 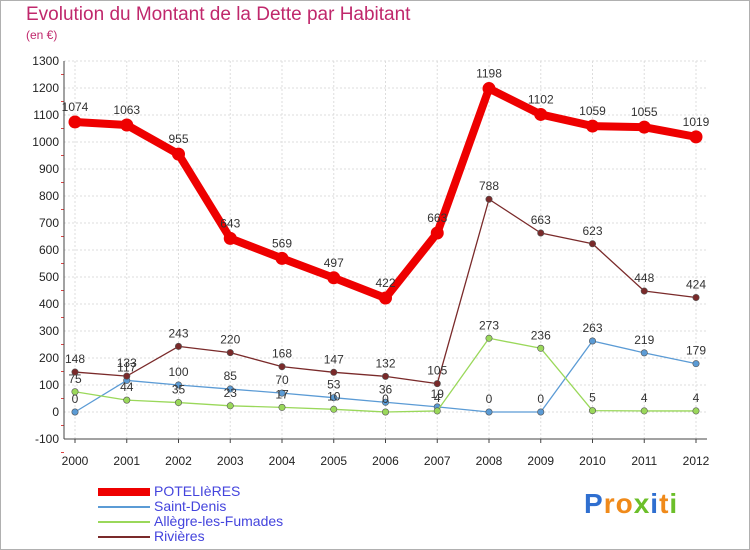 I want to click on data-label: 263, so click(x=592, y=328).